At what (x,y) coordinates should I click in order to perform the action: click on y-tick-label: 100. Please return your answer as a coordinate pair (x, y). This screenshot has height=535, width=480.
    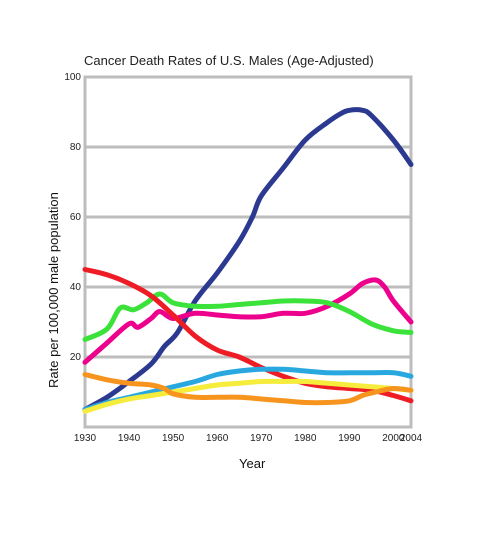
    Looking at the image, I should click on (72, 77).